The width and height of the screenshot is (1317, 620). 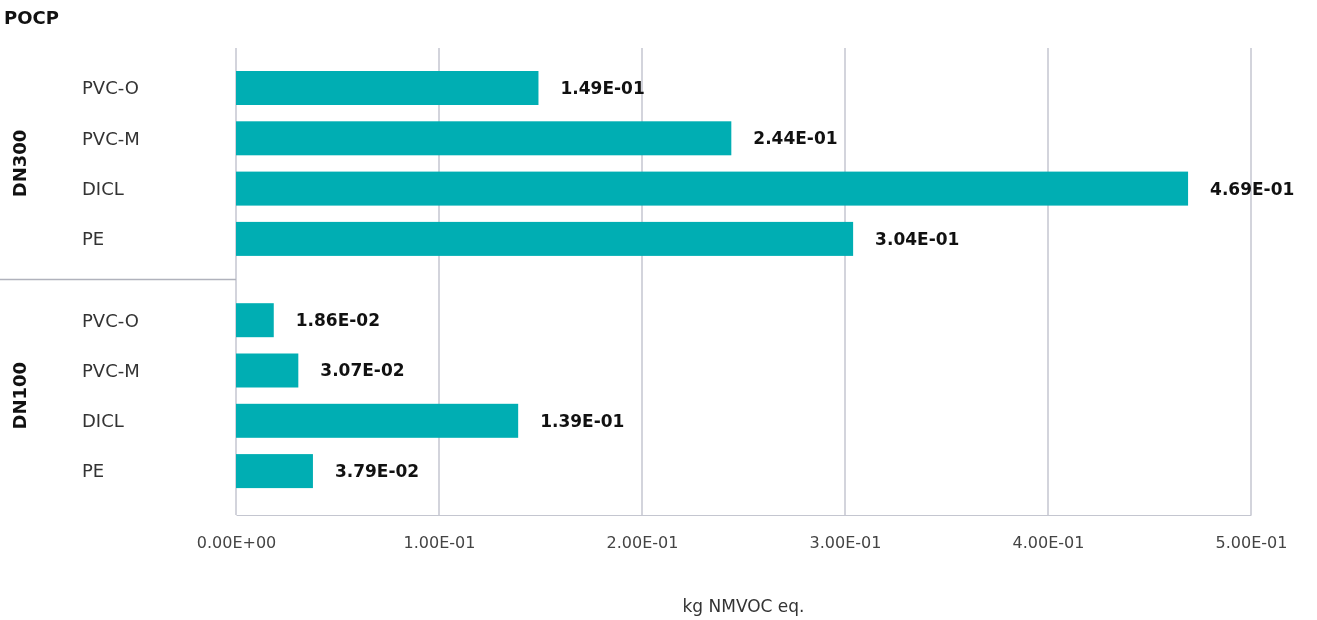 What do you see at coordinates (236, 543) in the screenshot?
I see `x-tick-label: 0.00E+00` at bounding box center [236, 543].